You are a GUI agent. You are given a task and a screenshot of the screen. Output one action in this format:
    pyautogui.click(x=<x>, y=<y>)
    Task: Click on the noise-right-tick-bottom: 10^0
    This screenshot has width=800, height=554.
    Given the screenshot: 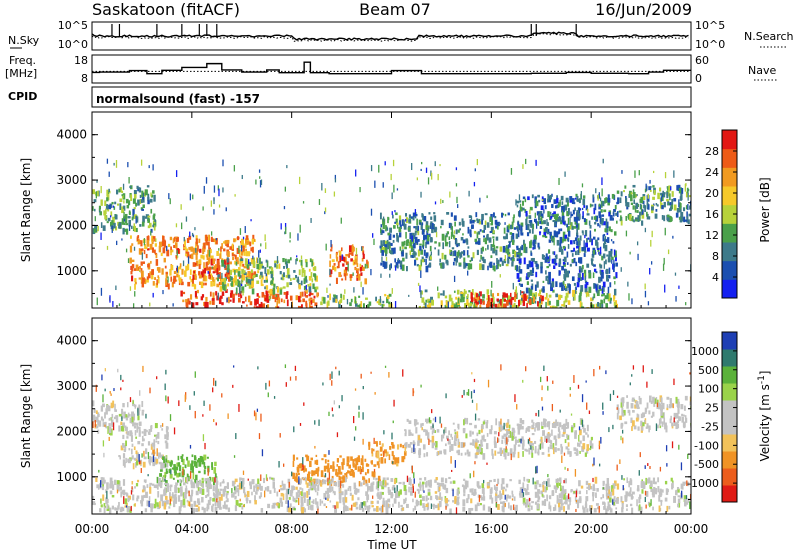 What is the action you would take?
    pyautogui.click(x=710, y=44)
    